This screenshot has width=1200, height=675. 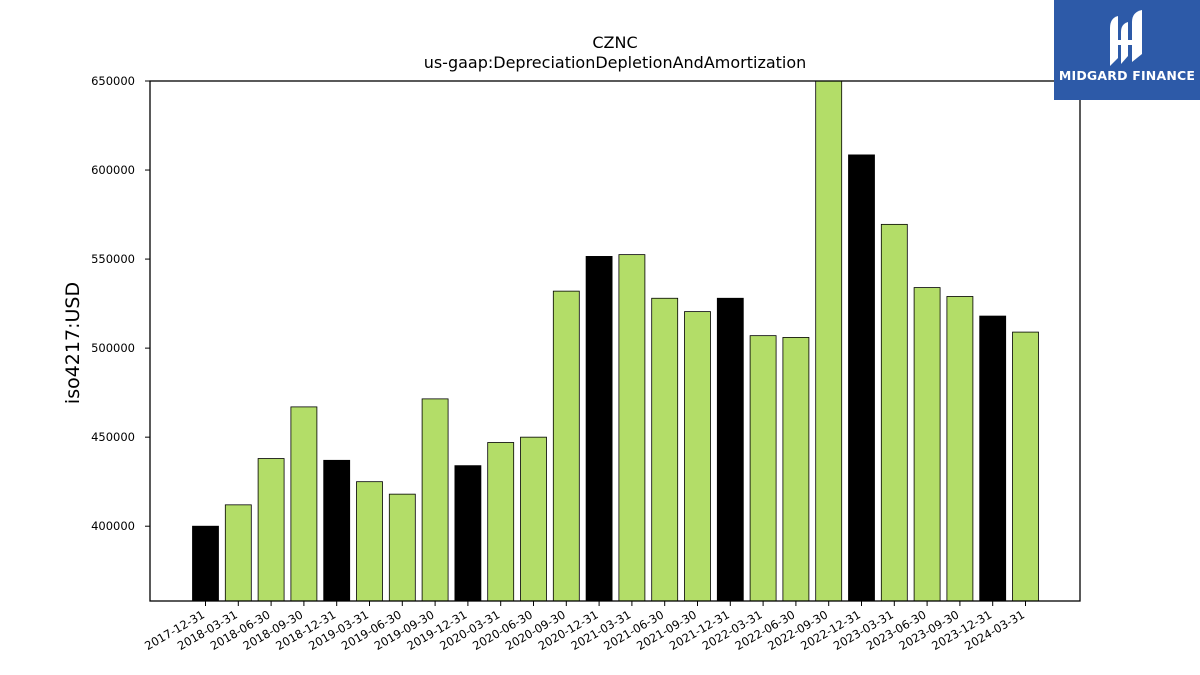 What do you see at coordinates (113, 81) in the screenshot?
I see `y-tick-label: 650000` at bounding box center [113, 81].